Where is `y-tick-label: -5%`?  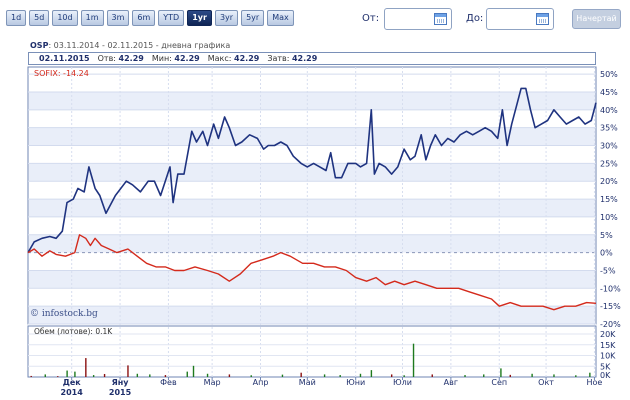
y-tick-label: -5% is located at coordinates (608, 270).